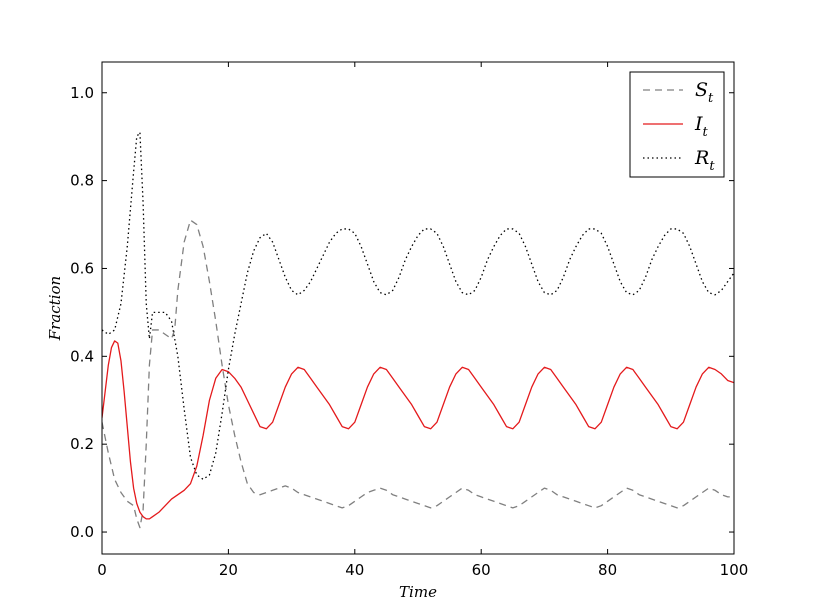 This screenshot has height=615, width=815. Describe the element at coordinates (228, 570) in the screenshot. I see `x-tick-label: 20` at that location.